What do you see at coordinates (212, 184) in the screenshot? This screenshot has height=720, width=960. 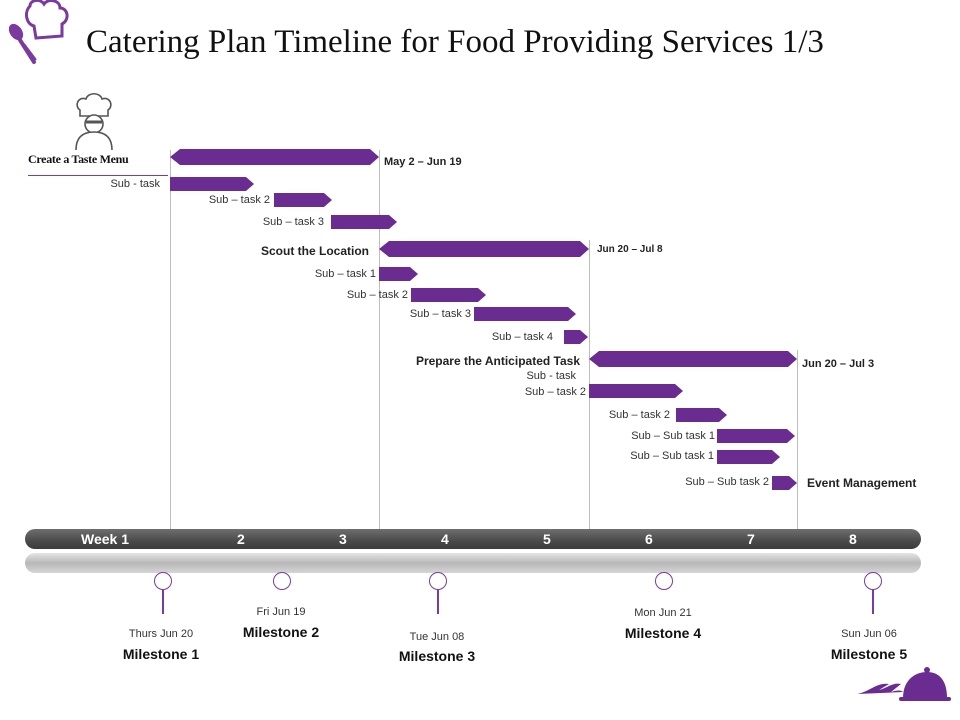 I see `gantt-bar-sub-task` at bounding box center [212, 184].